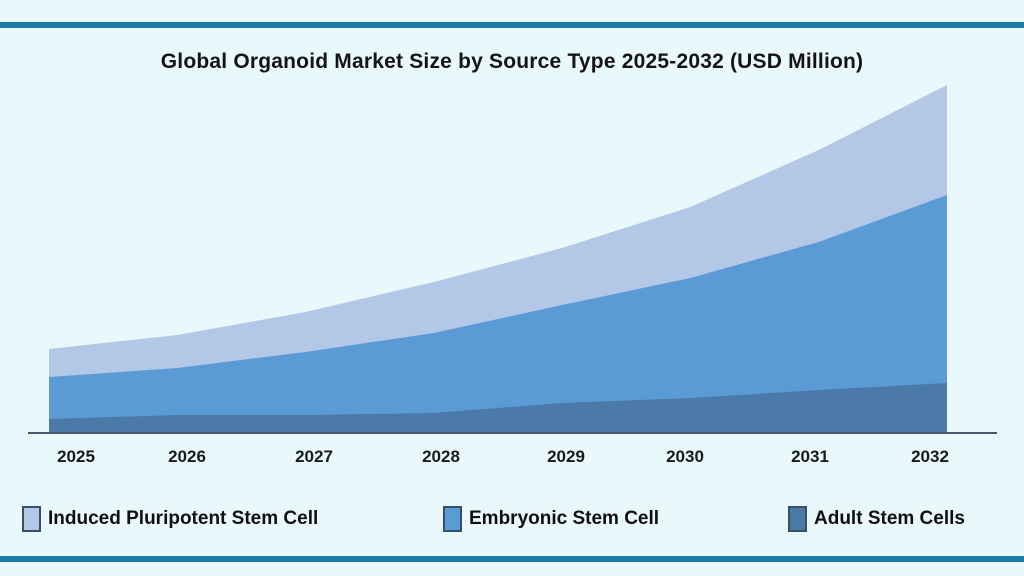 Image resolution: width=1024 pixels, height=576 pixels. I want to click on legend-item-induced-pluripotent-stem-cell: Induced Pluripotent Stem Cell, so click(170, 519).